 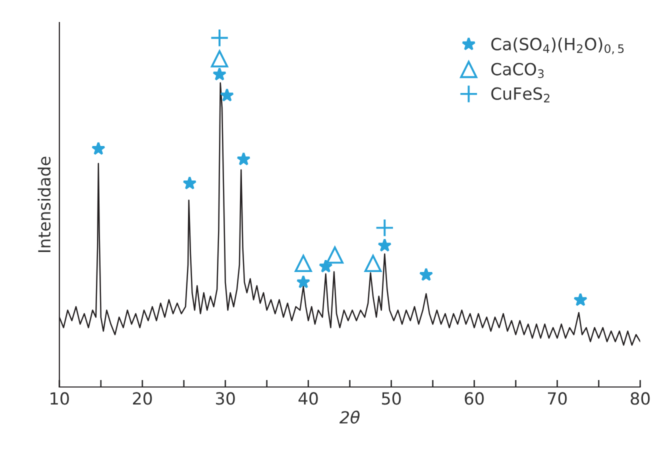 What do you see at coordinates (44, 204) in the screenshot?
I see `y-axis-title: Intensidade` at bounding box center [44, 204].